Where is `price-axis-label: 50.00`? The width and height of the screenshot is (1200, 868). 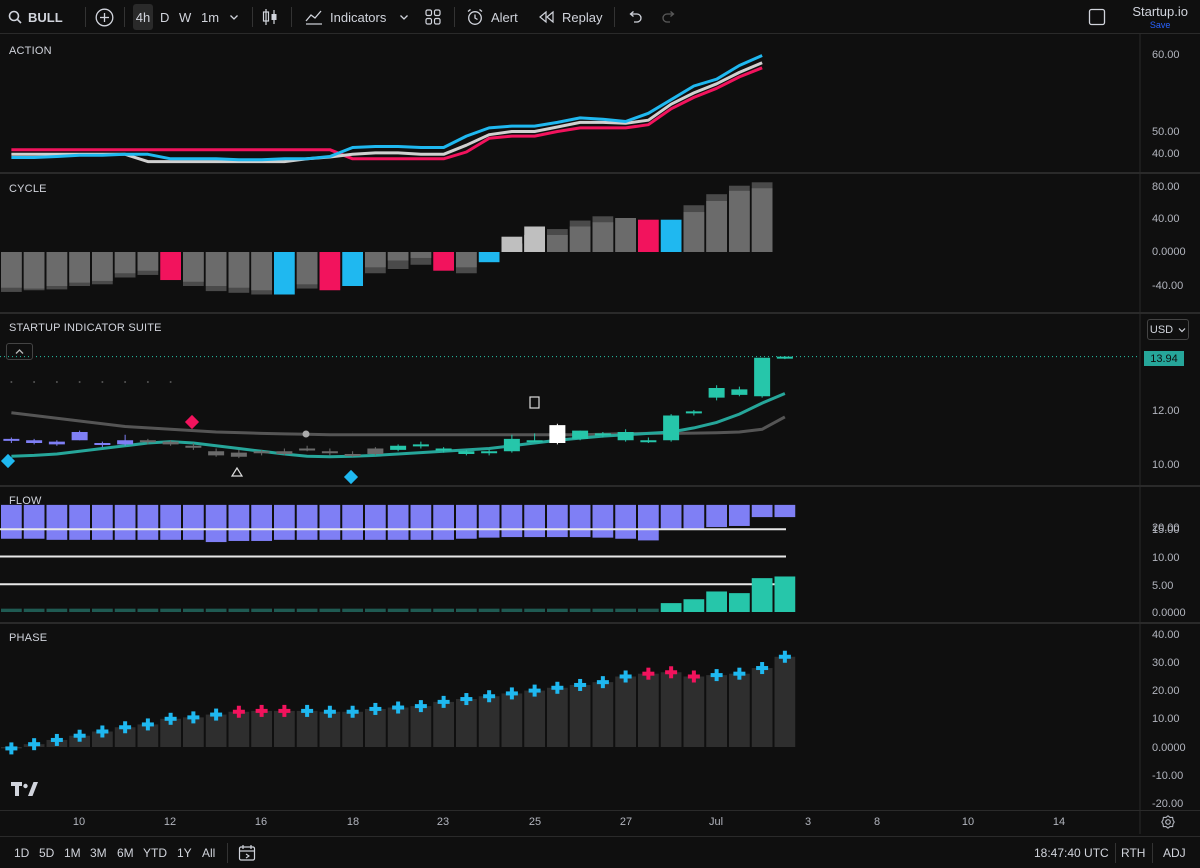 price-axis-label: 50.00 is located at coordinates (1166, 132).